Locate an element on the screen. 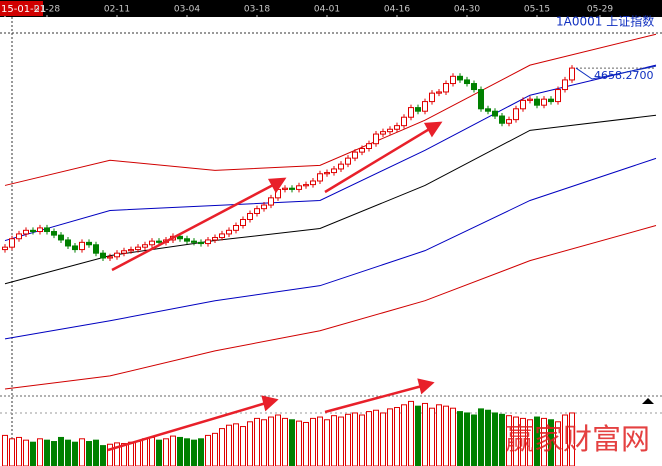 This screenshot has width=662, height=466. x-tick-label: 04-01 is located at coordinates (327, 10).